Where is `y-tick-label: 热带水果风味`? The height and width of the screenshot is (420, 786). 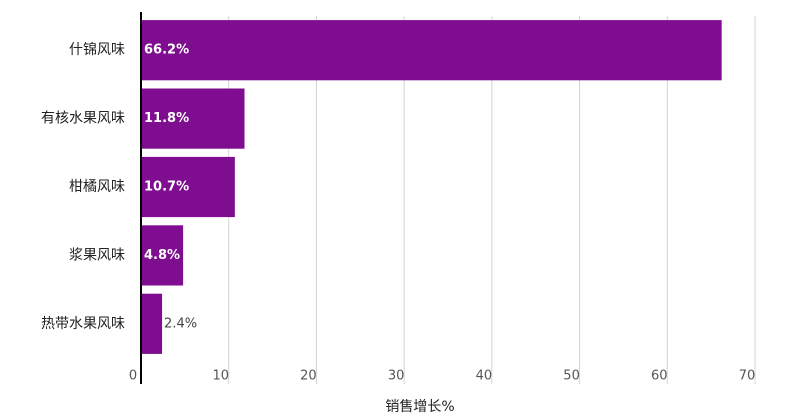 y-tick-label: 热带水果风味 is located at coordinates (83, 324).